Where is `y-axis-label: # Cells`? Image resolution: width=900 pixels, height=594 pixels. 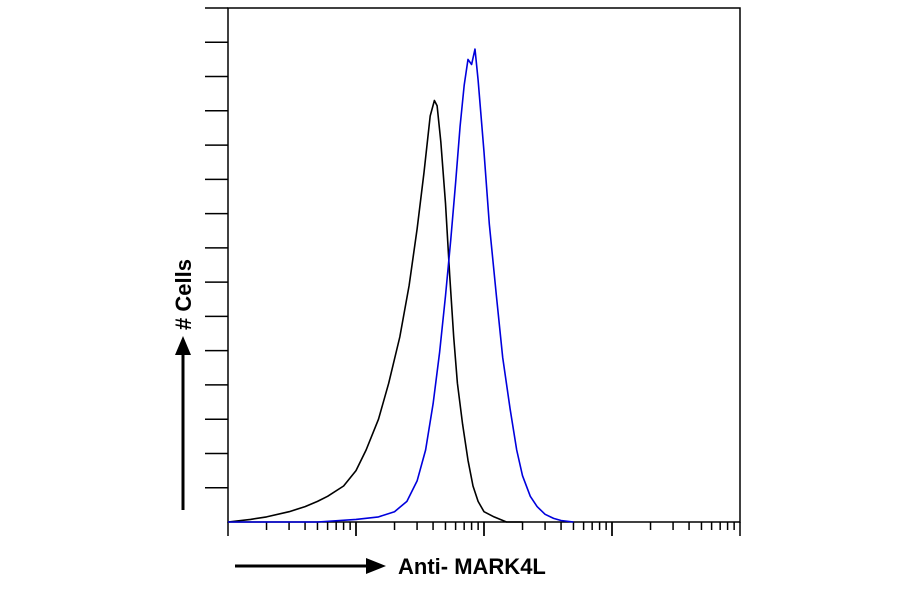 y-axis-label: # Cells is located at coordinates (183, 294).